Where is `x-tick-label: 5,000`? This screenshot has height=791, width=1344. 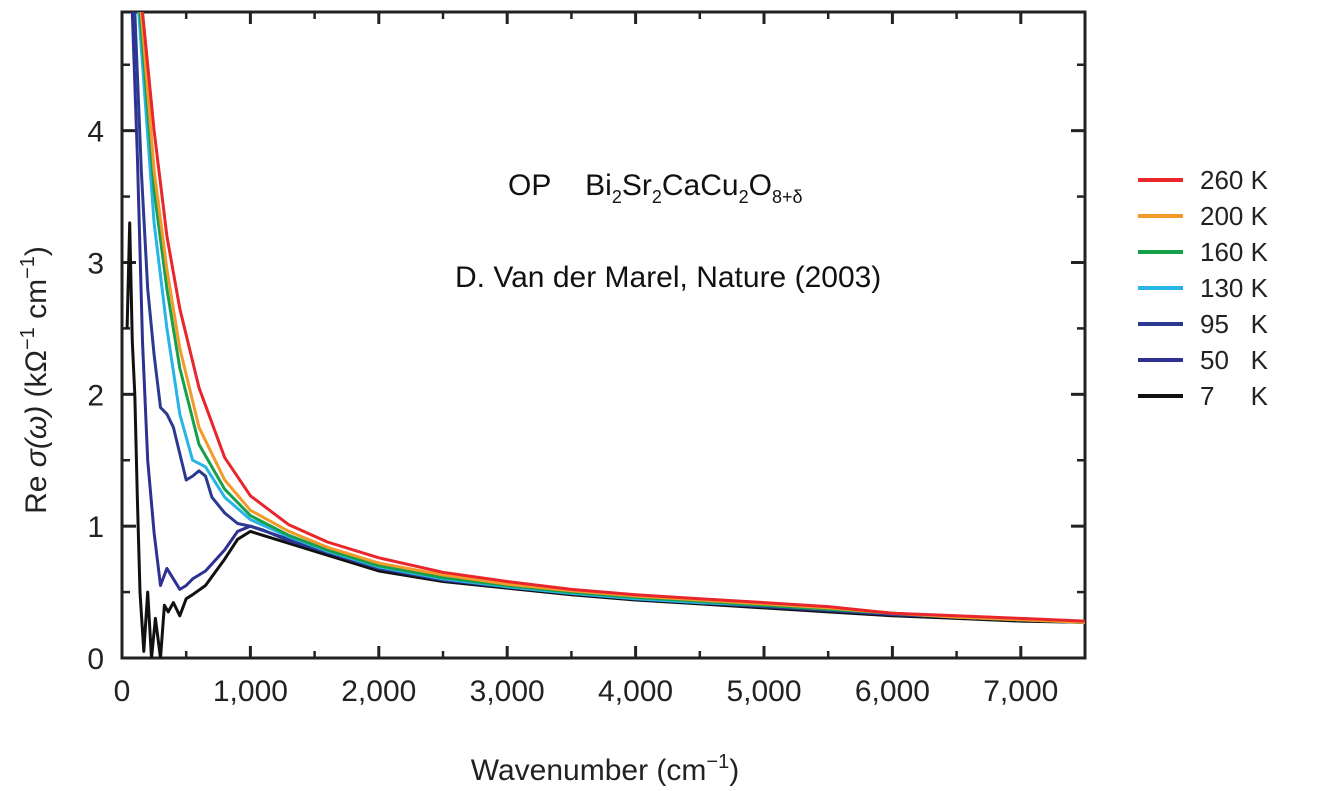 x-tick-label: 5,000 is located at coordinates (763, 691).